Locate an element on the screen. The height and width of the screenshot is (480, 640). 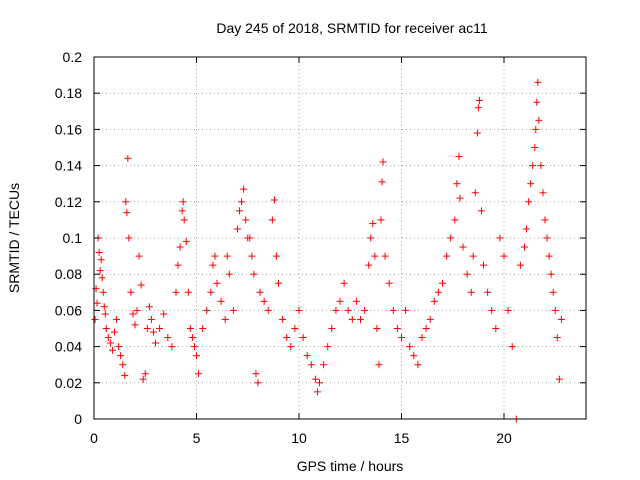
x-tick-label: 20 is located at coordinates (504, 438).